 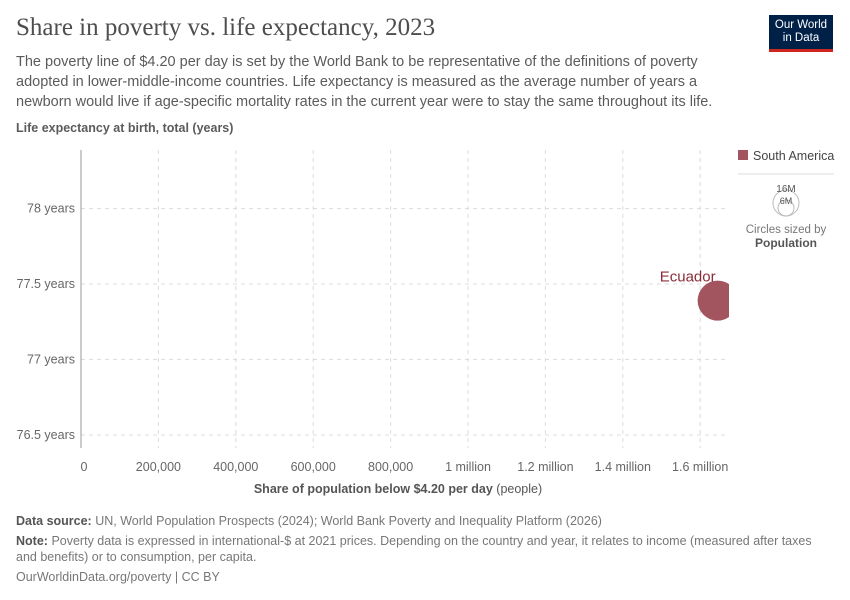 I want to click on y-axis-label: Life expectancy at birth, total (years), so click(x=125, y=128).